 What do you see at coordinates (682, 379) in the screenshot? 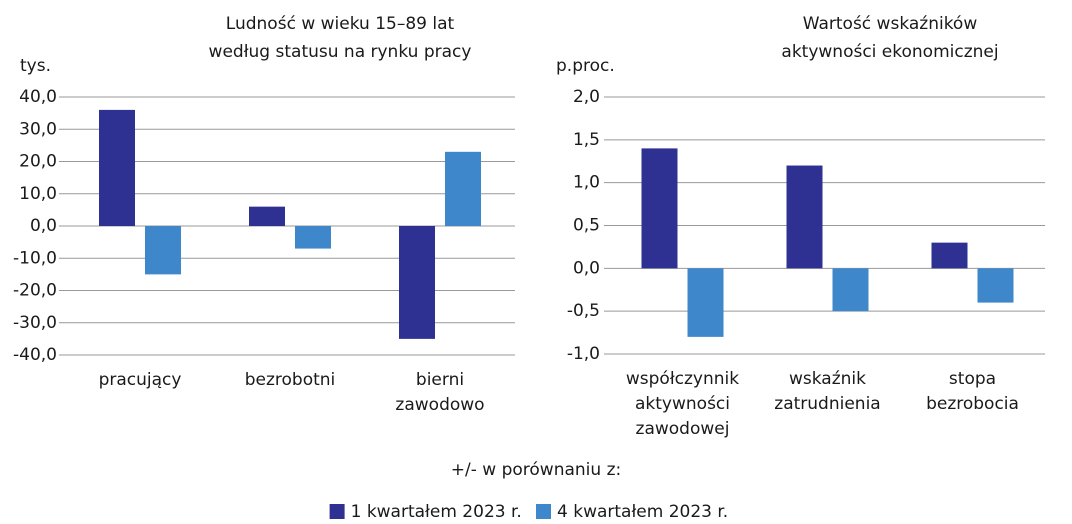
I see `x-tick-label: współczynnik` at bounding box center [682, 379].